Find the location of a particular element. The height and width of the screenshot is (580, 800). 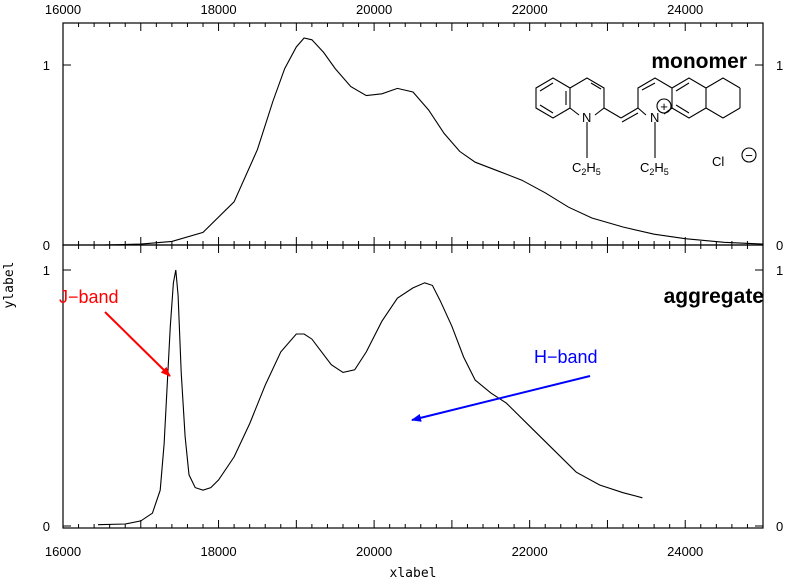

x-tick-label-bottom: 18000 is located at coordinates (218, 551).